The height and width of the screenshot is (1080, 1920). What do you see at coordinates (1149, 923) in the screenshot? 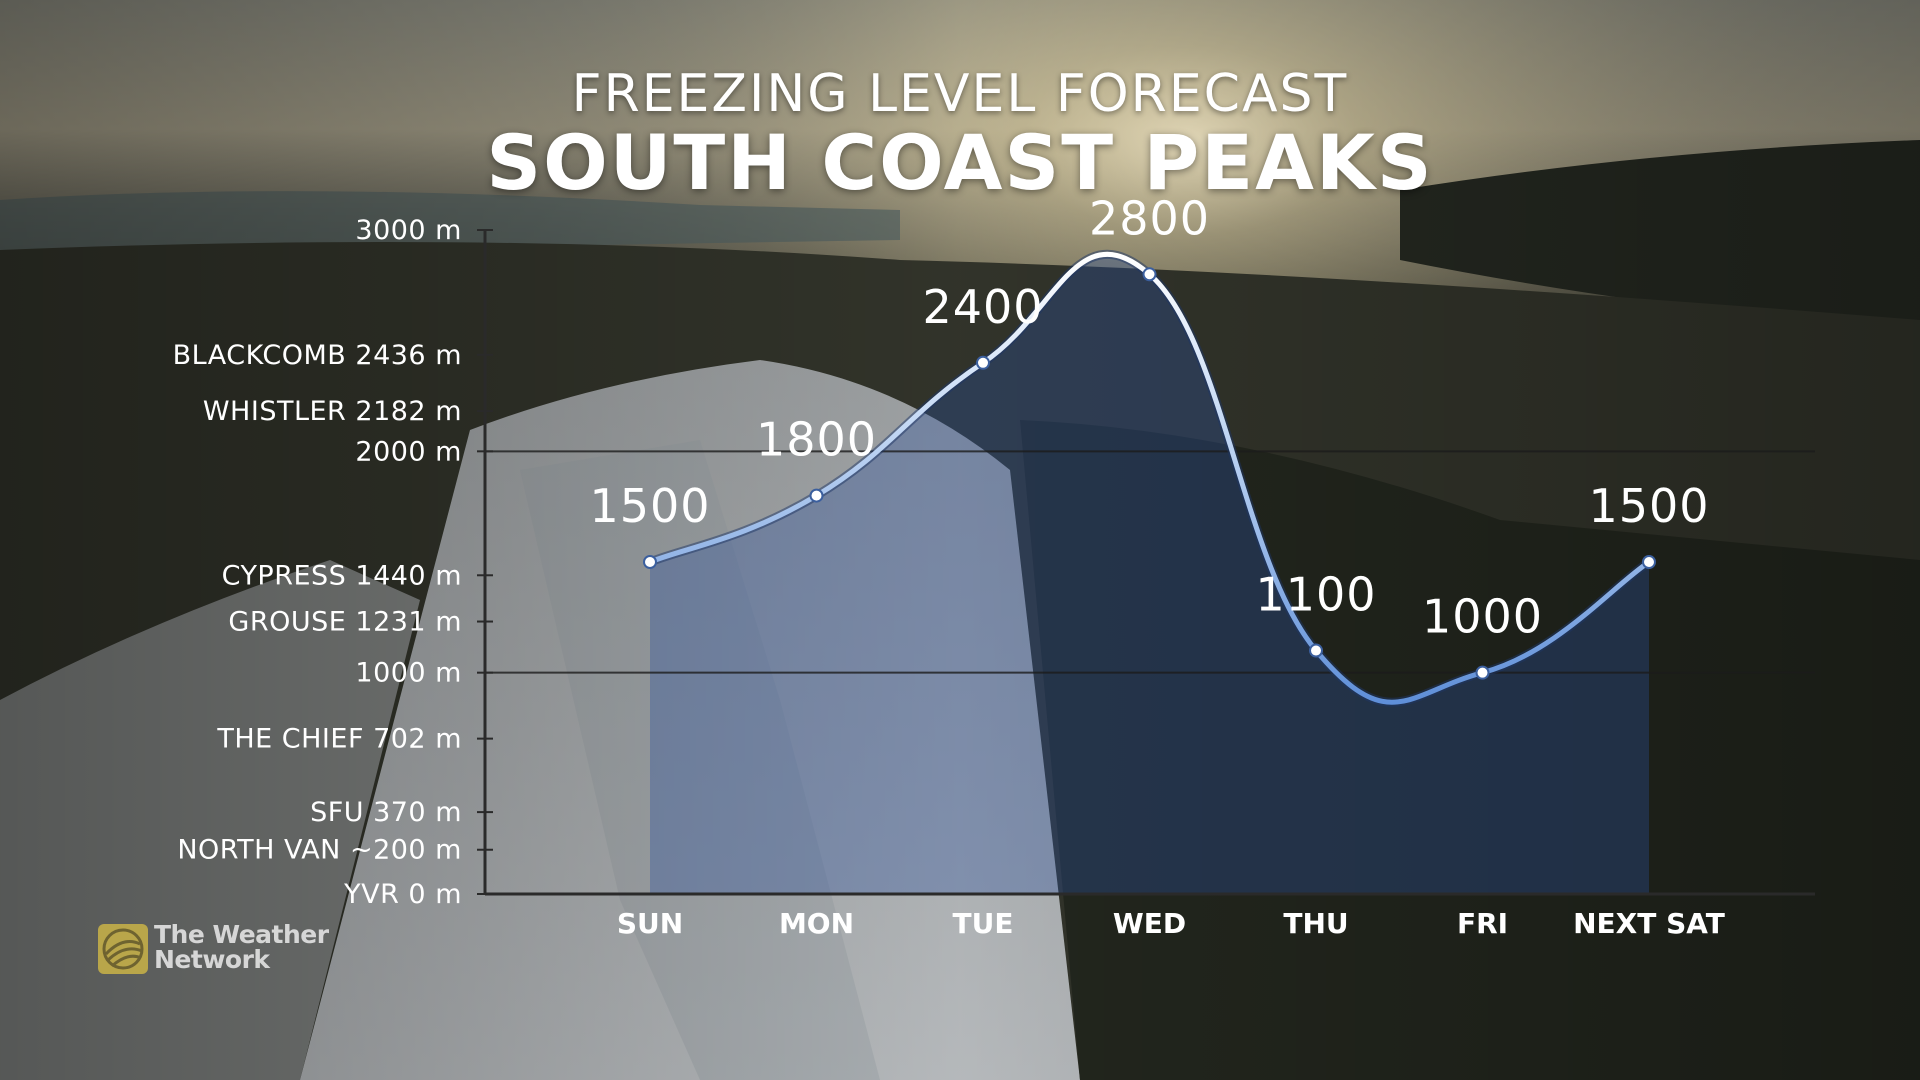
I see `x-tick-label: WED` at bounding box center [1149, 923].